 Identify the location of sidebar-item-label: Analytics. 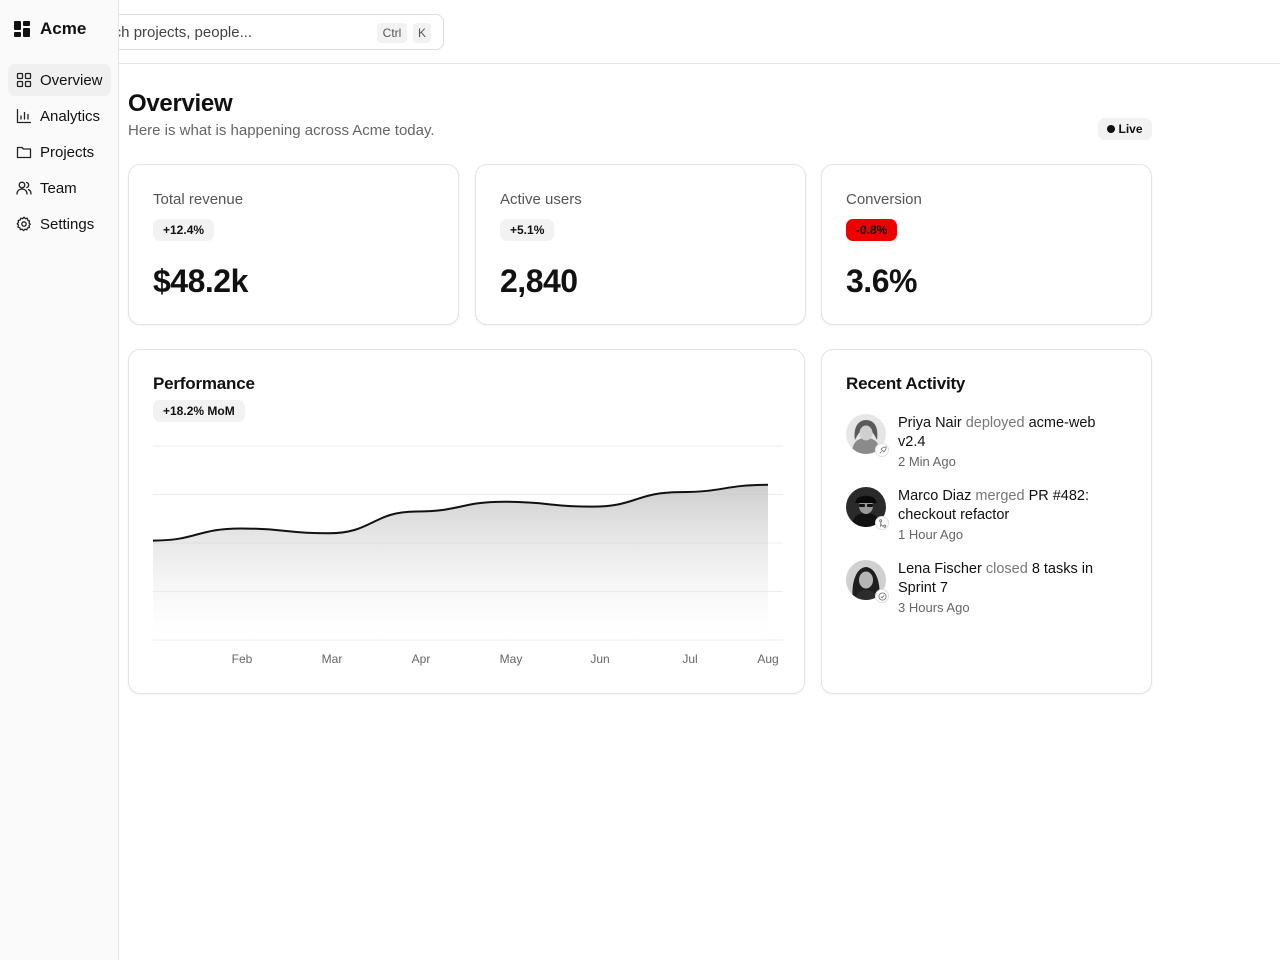
(70, 116).